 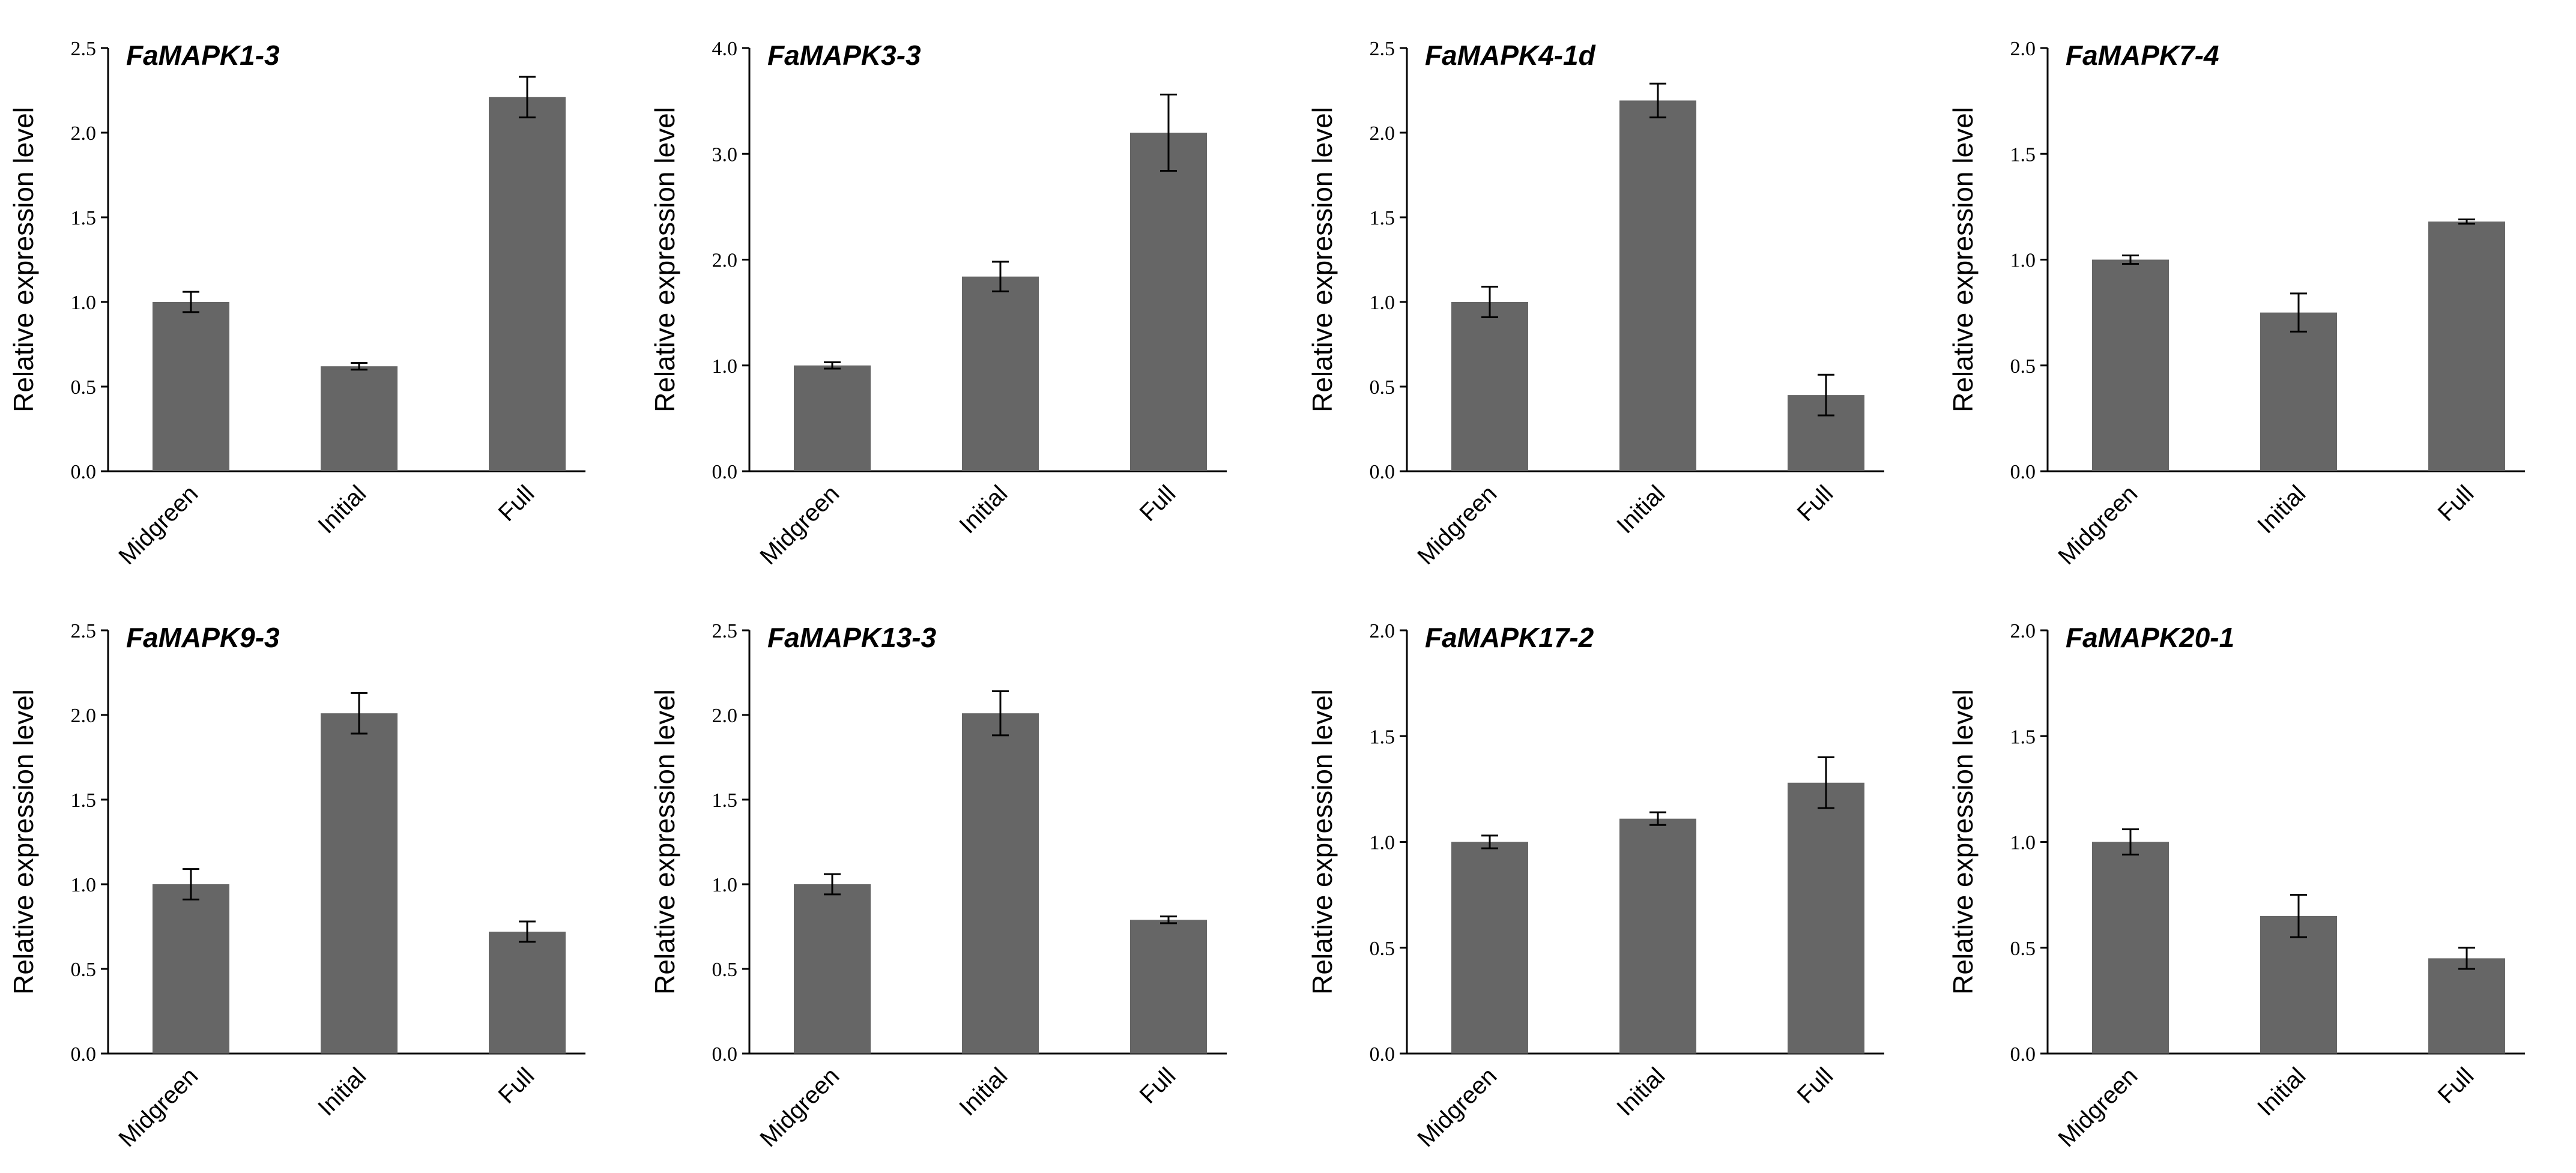 I want to click on chart-title: FaMAPK3-3, so click(x=844, y=55).